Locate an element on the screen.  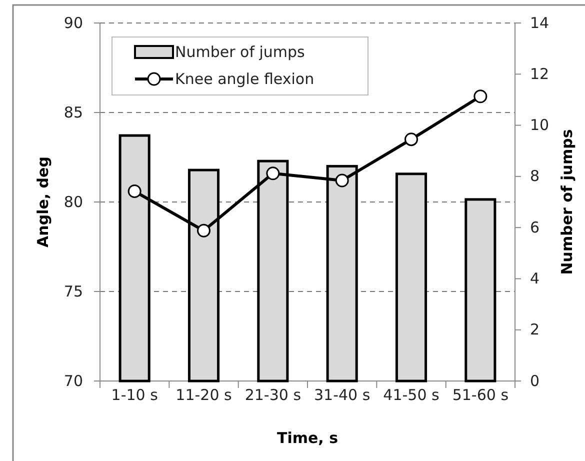
y-axis-title: Angle, deg is located at coordinates (43, 202).